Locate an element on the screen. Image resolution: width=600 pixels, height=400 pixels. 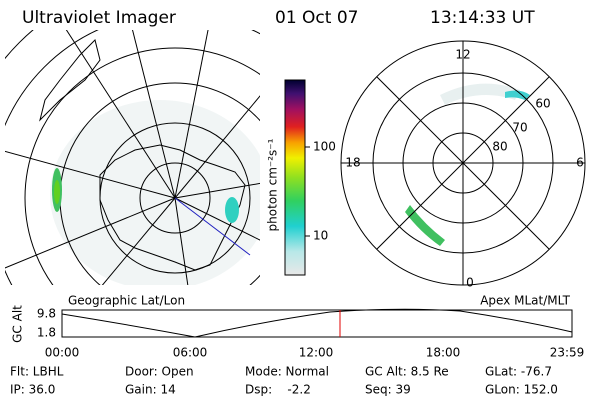
y-tick-label: 9.8 is located at coordinates (46, 314).